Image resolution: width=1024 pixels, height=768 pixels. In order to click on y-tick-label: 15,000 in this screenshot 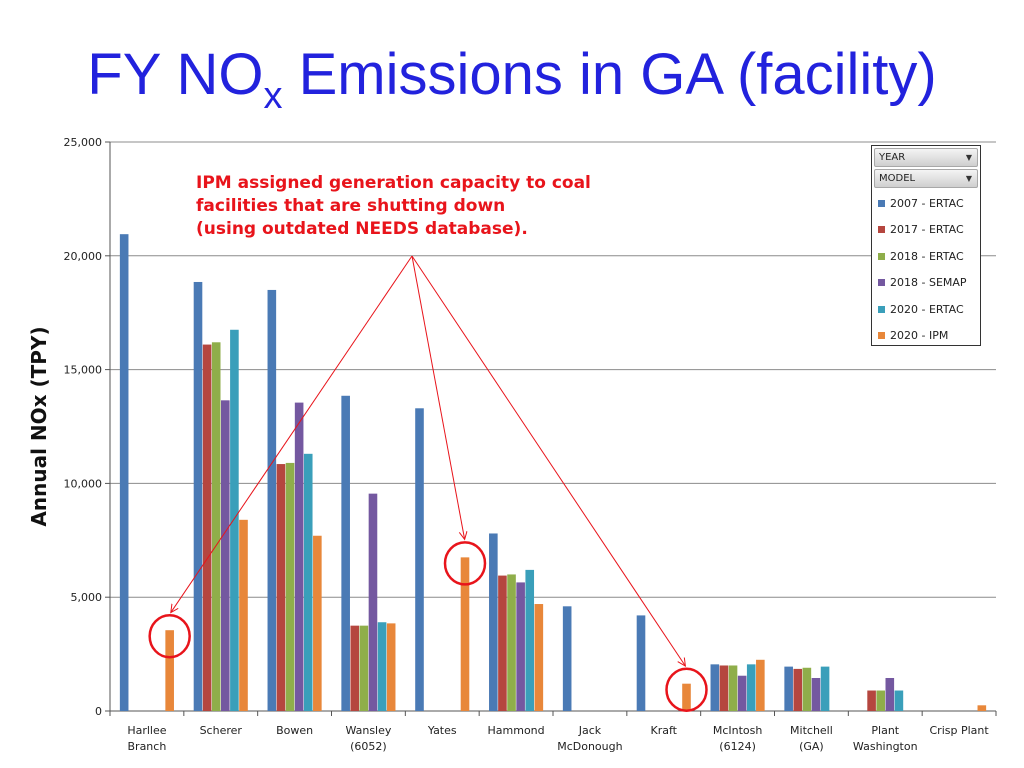, I will do `click(83, 370)`.